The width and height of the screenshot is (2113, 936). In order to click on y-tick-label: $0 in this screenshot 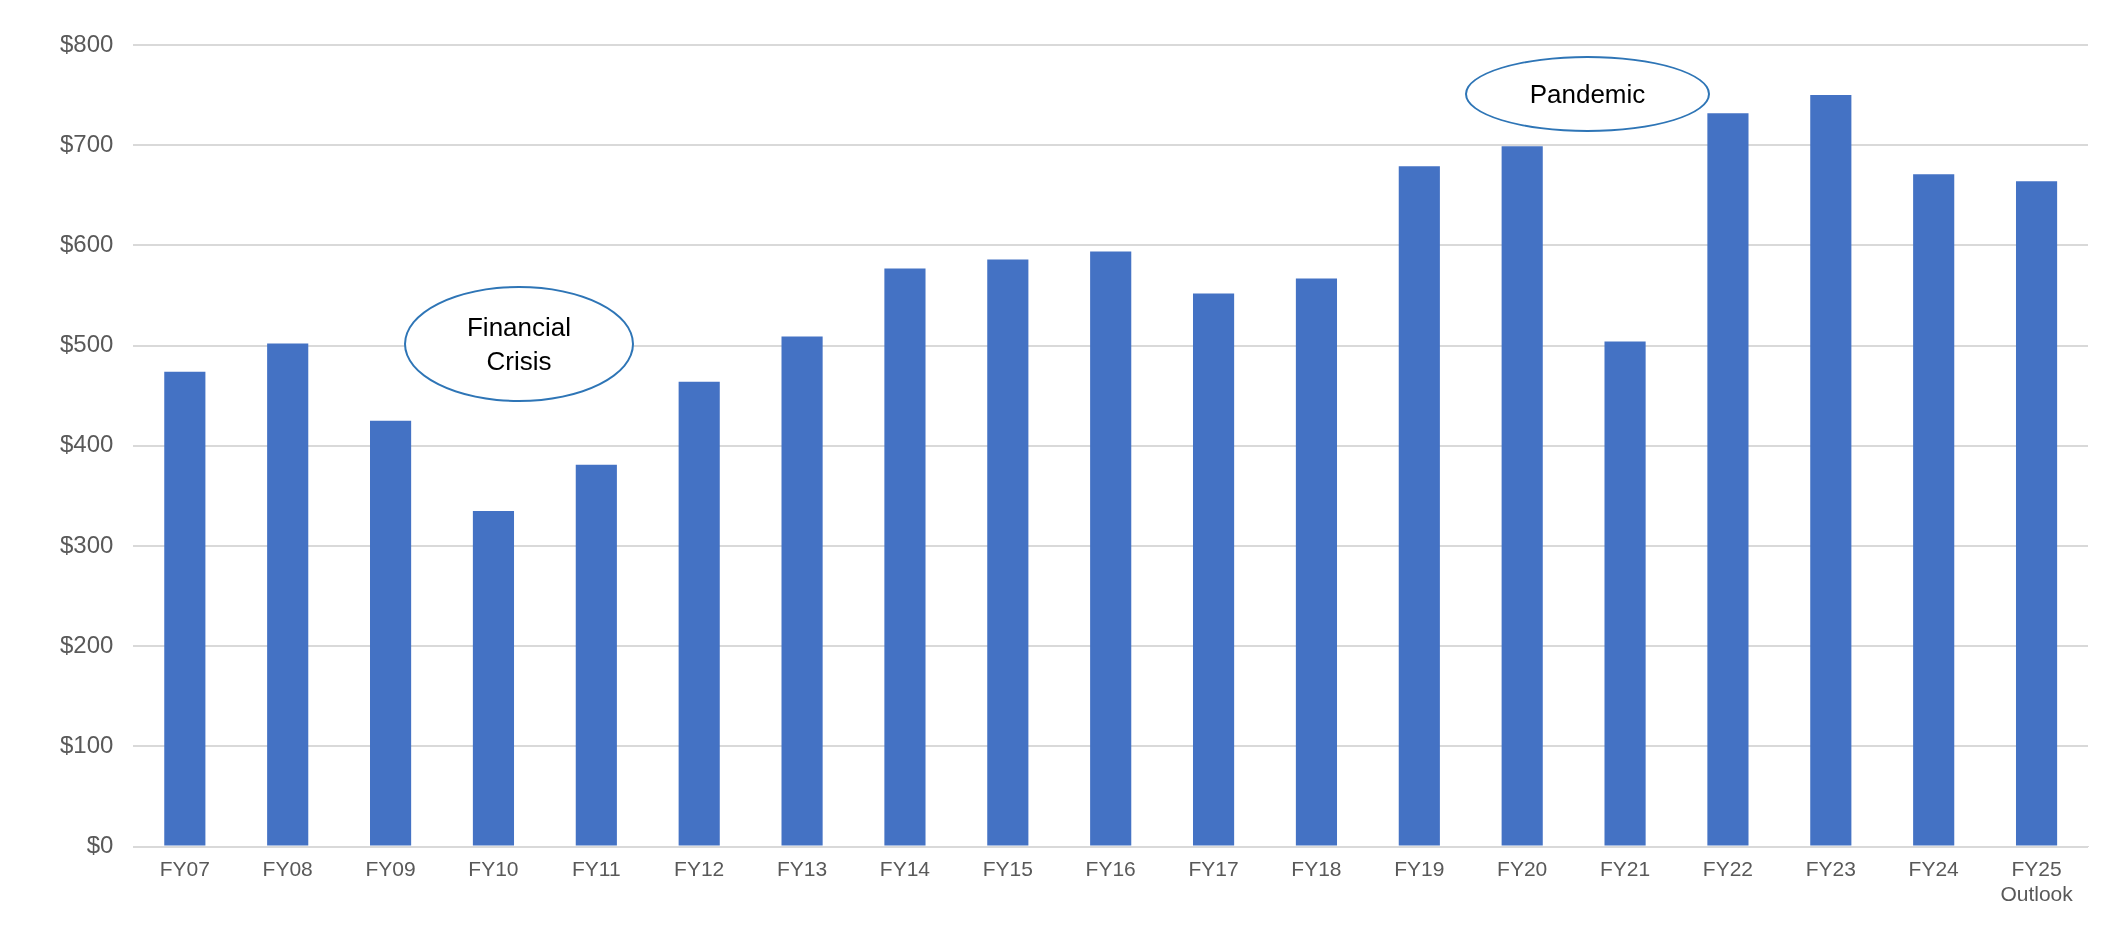, I will do `click(100, 845)`.